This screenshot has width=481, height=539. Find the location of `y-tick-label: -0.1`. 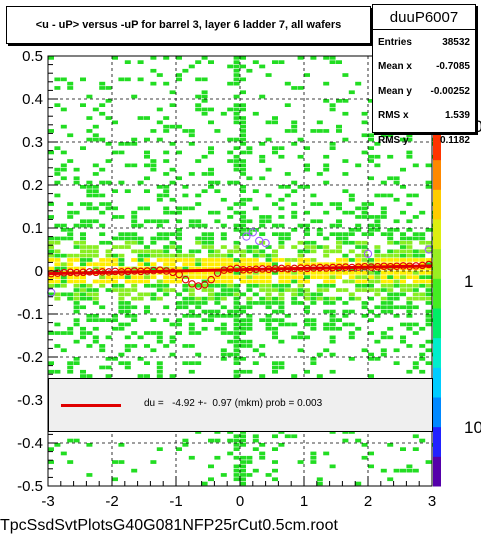

y-tick-label: -0.1 is located at coordinates (30, 314).